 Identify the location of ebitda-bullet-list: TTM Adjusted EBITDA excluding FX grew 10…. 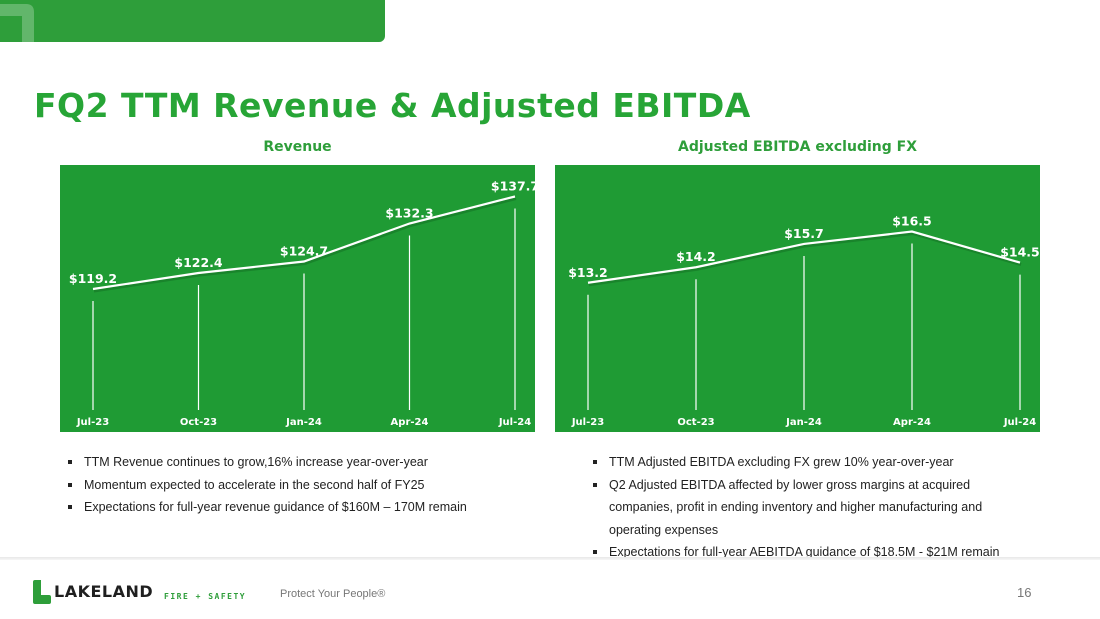
(808, 507).